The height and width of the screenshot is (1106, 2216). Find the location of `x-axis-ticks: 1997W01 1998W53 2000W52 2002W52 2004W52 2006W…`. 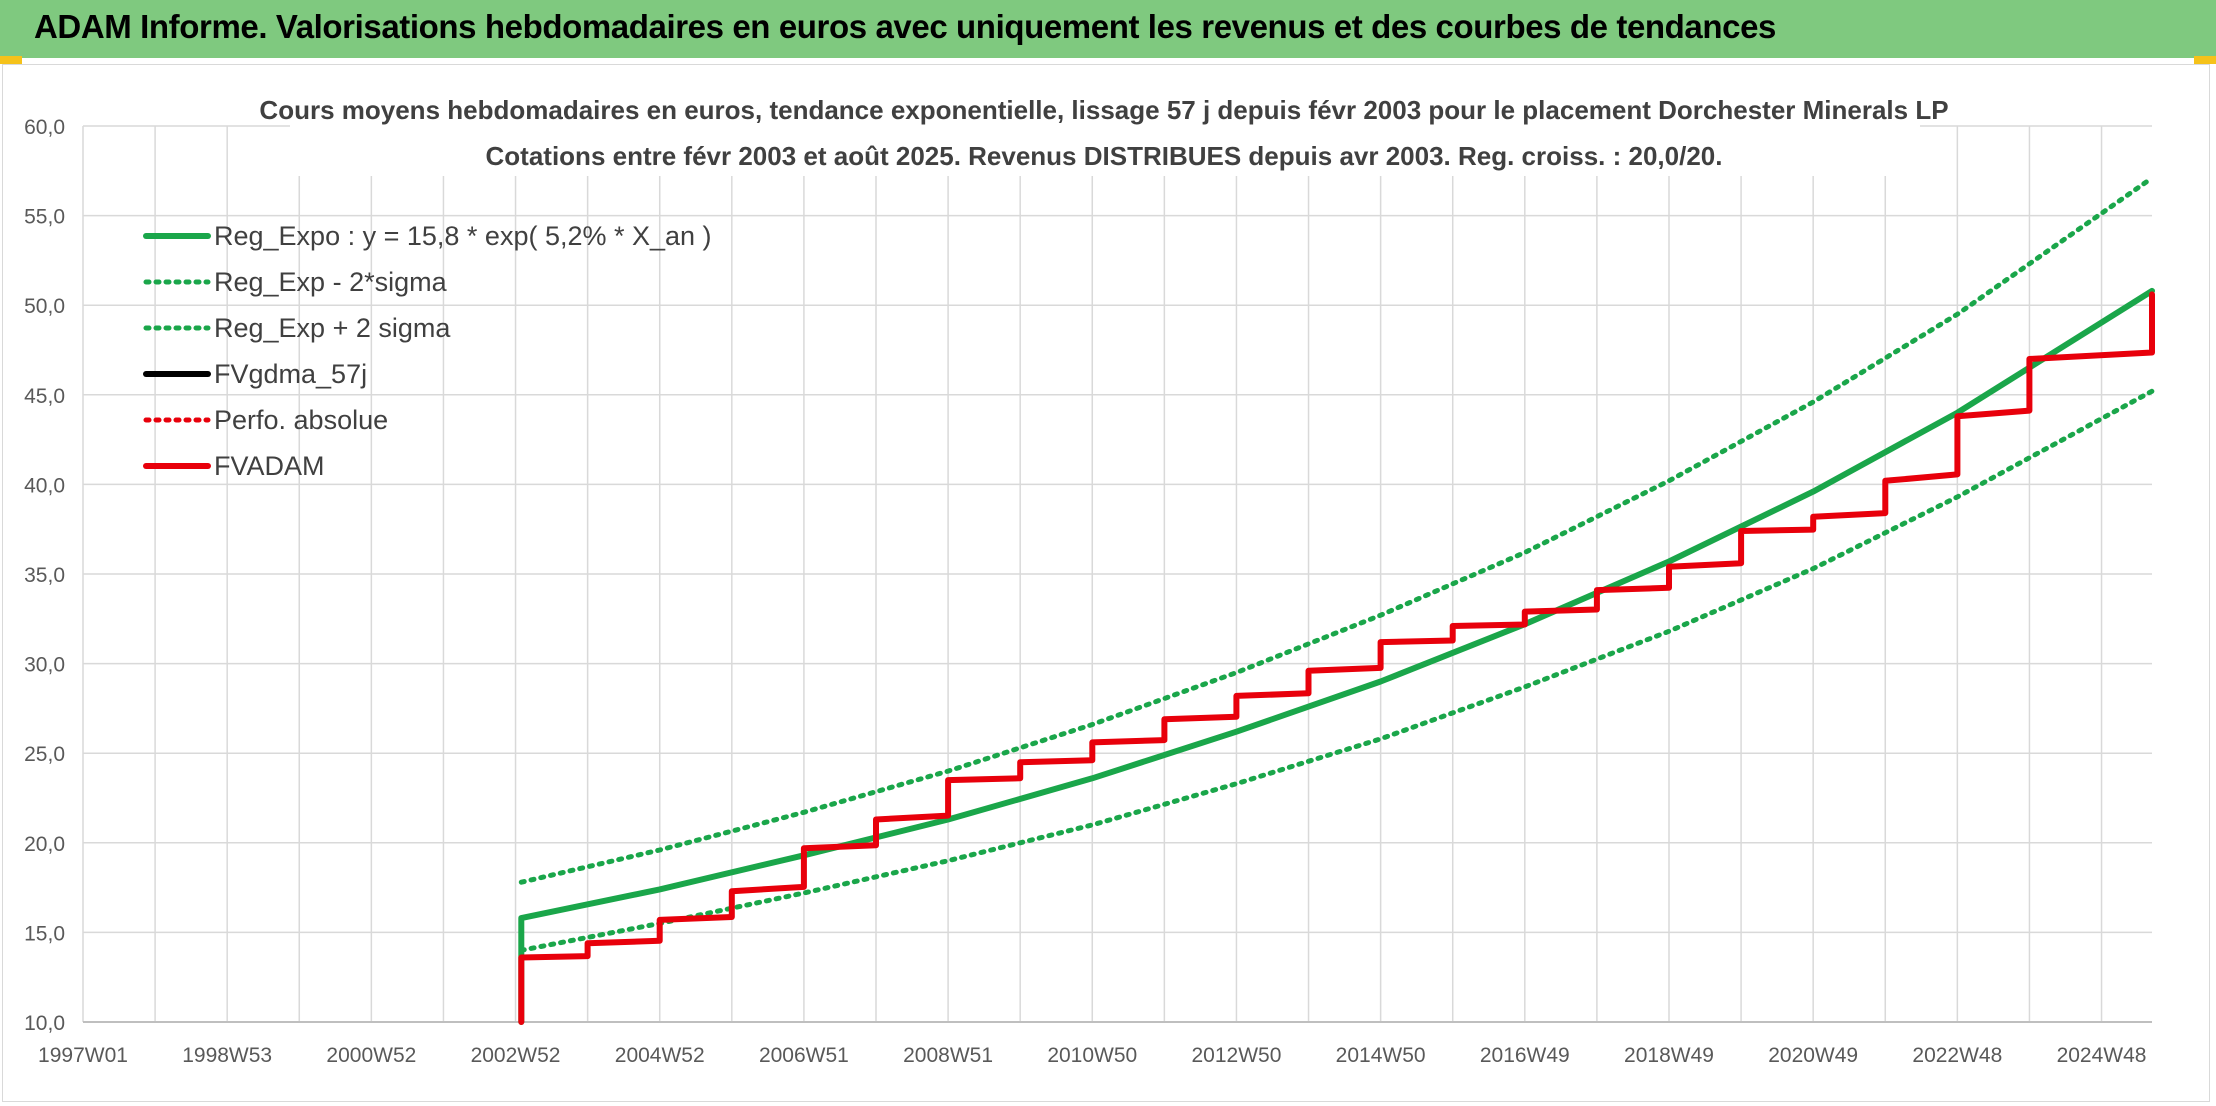

x-axis-ticks: 1997W01 1998W53 2000W52 2002W52 2004W52 2006W… is located at coordinates (1092, 1055).